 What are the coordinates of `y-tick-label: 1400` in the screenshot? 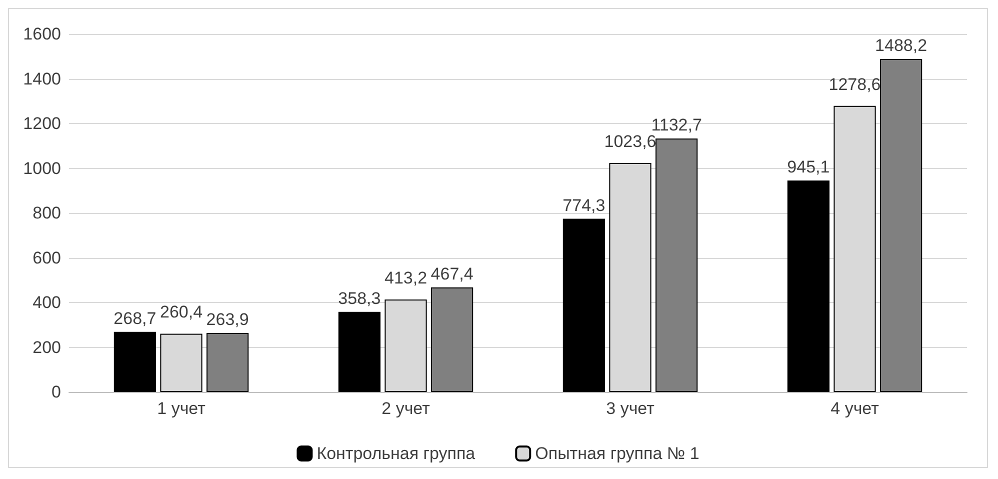 It's located at (42, 78).